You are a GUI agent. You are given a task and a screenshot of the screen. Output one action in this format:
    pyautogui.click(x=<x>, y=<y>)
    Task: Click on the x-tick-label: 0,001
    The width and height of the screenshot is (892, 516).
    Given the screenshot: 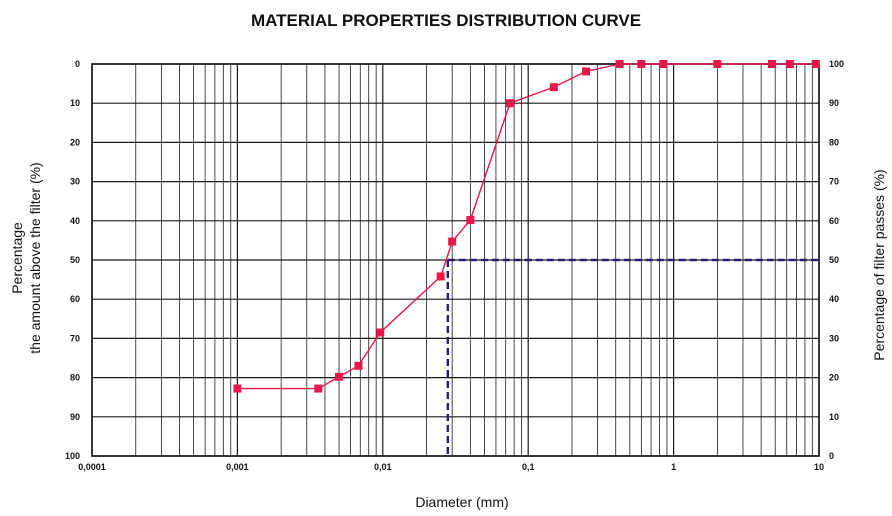 What is the action you would take?
    pyautogui.click(x=237, y=467)
    